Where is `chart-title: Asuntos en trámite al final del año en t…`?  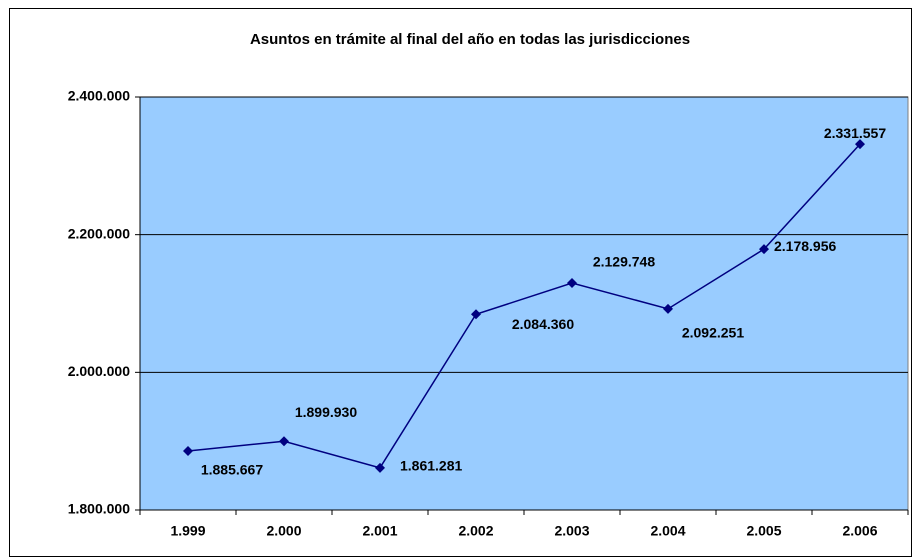 chart-title: Asuntos en trámite al final del año en t… is located at coordinates (470, 39).